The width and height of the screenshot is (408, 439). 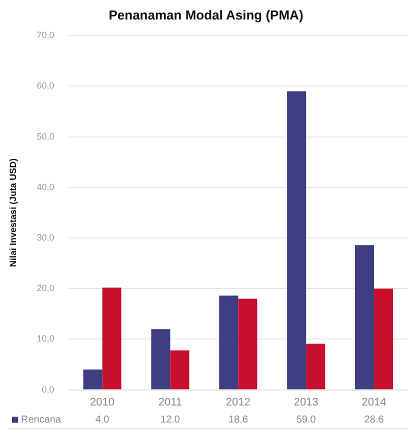 What do you see at coordinates (45, 85) in the screenshot?
I see `y-tick-label: 60,0` at bounding box center [45, 85].